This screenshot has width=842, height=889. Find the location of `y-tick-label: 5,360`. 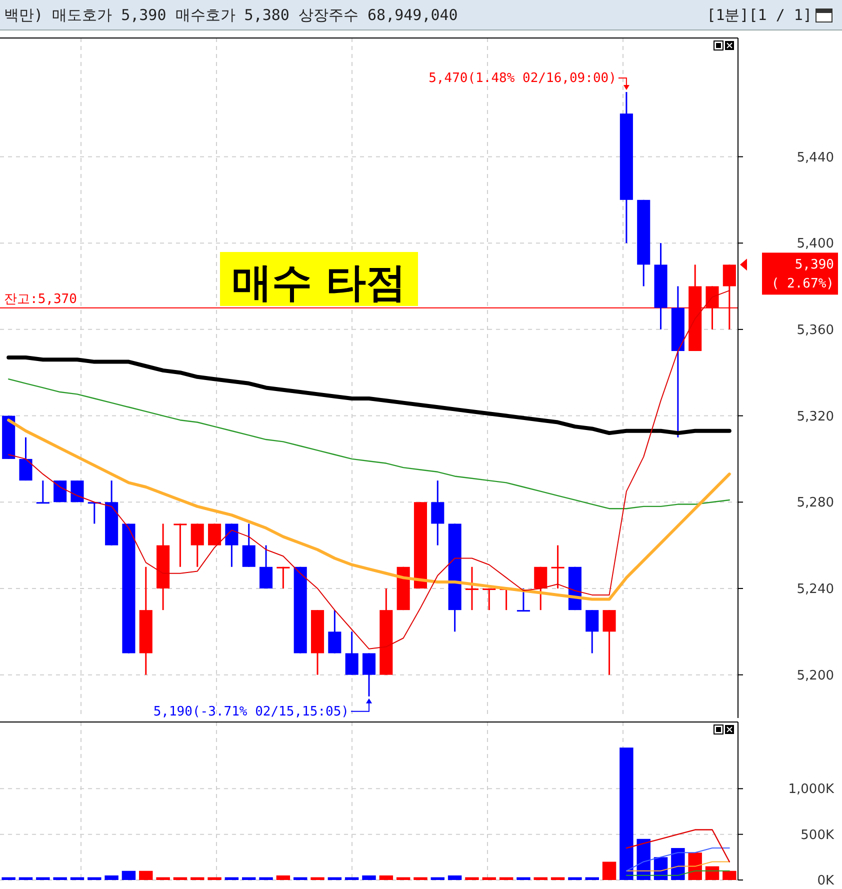

y-tick-label: 5,360 is located at coordinates (815, 330).